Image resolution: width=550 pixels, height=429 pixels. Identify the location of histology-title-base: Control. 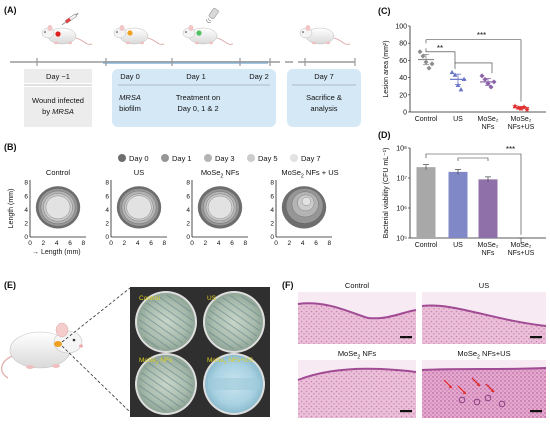
(357, 285).